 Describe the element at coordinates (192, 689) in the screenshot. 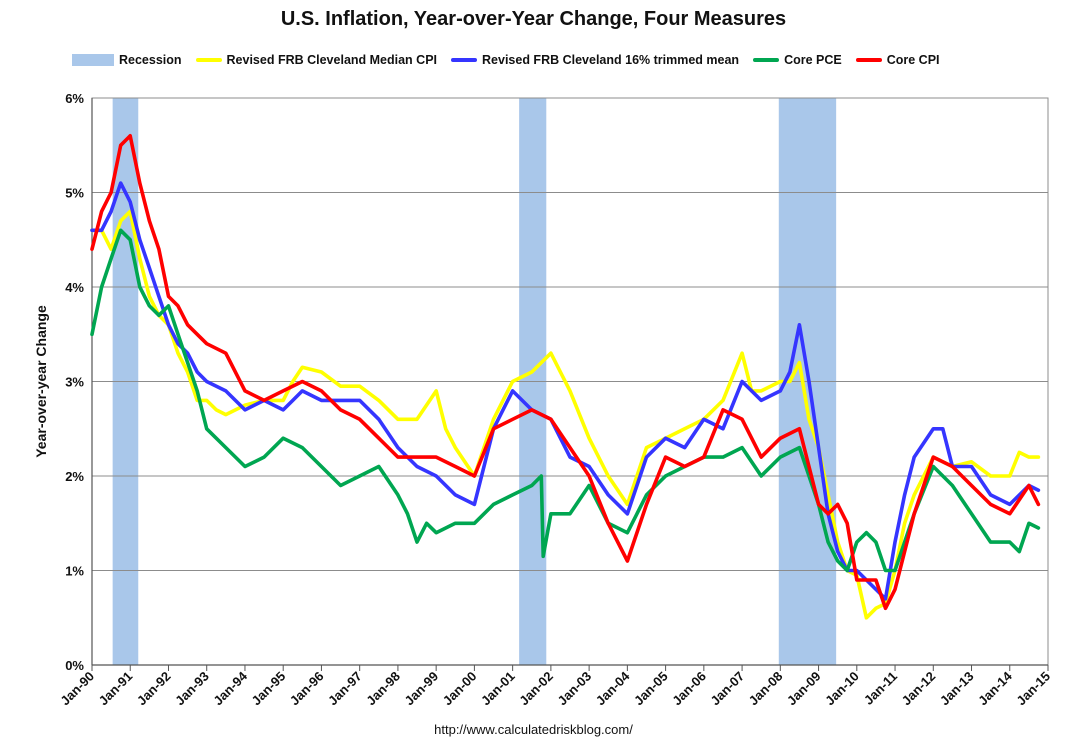

I see `x-tick-label: Jan-93` at that location.